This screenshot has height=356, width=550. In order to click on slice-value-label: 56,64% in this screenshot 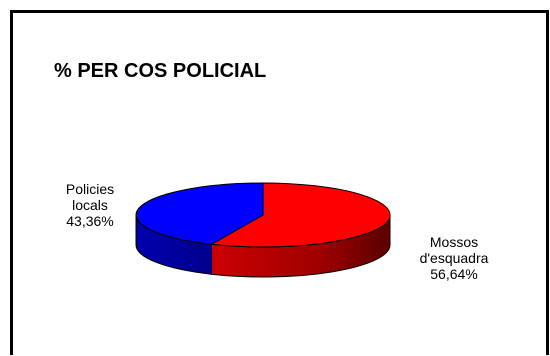, I will do `click(454, 274)`.